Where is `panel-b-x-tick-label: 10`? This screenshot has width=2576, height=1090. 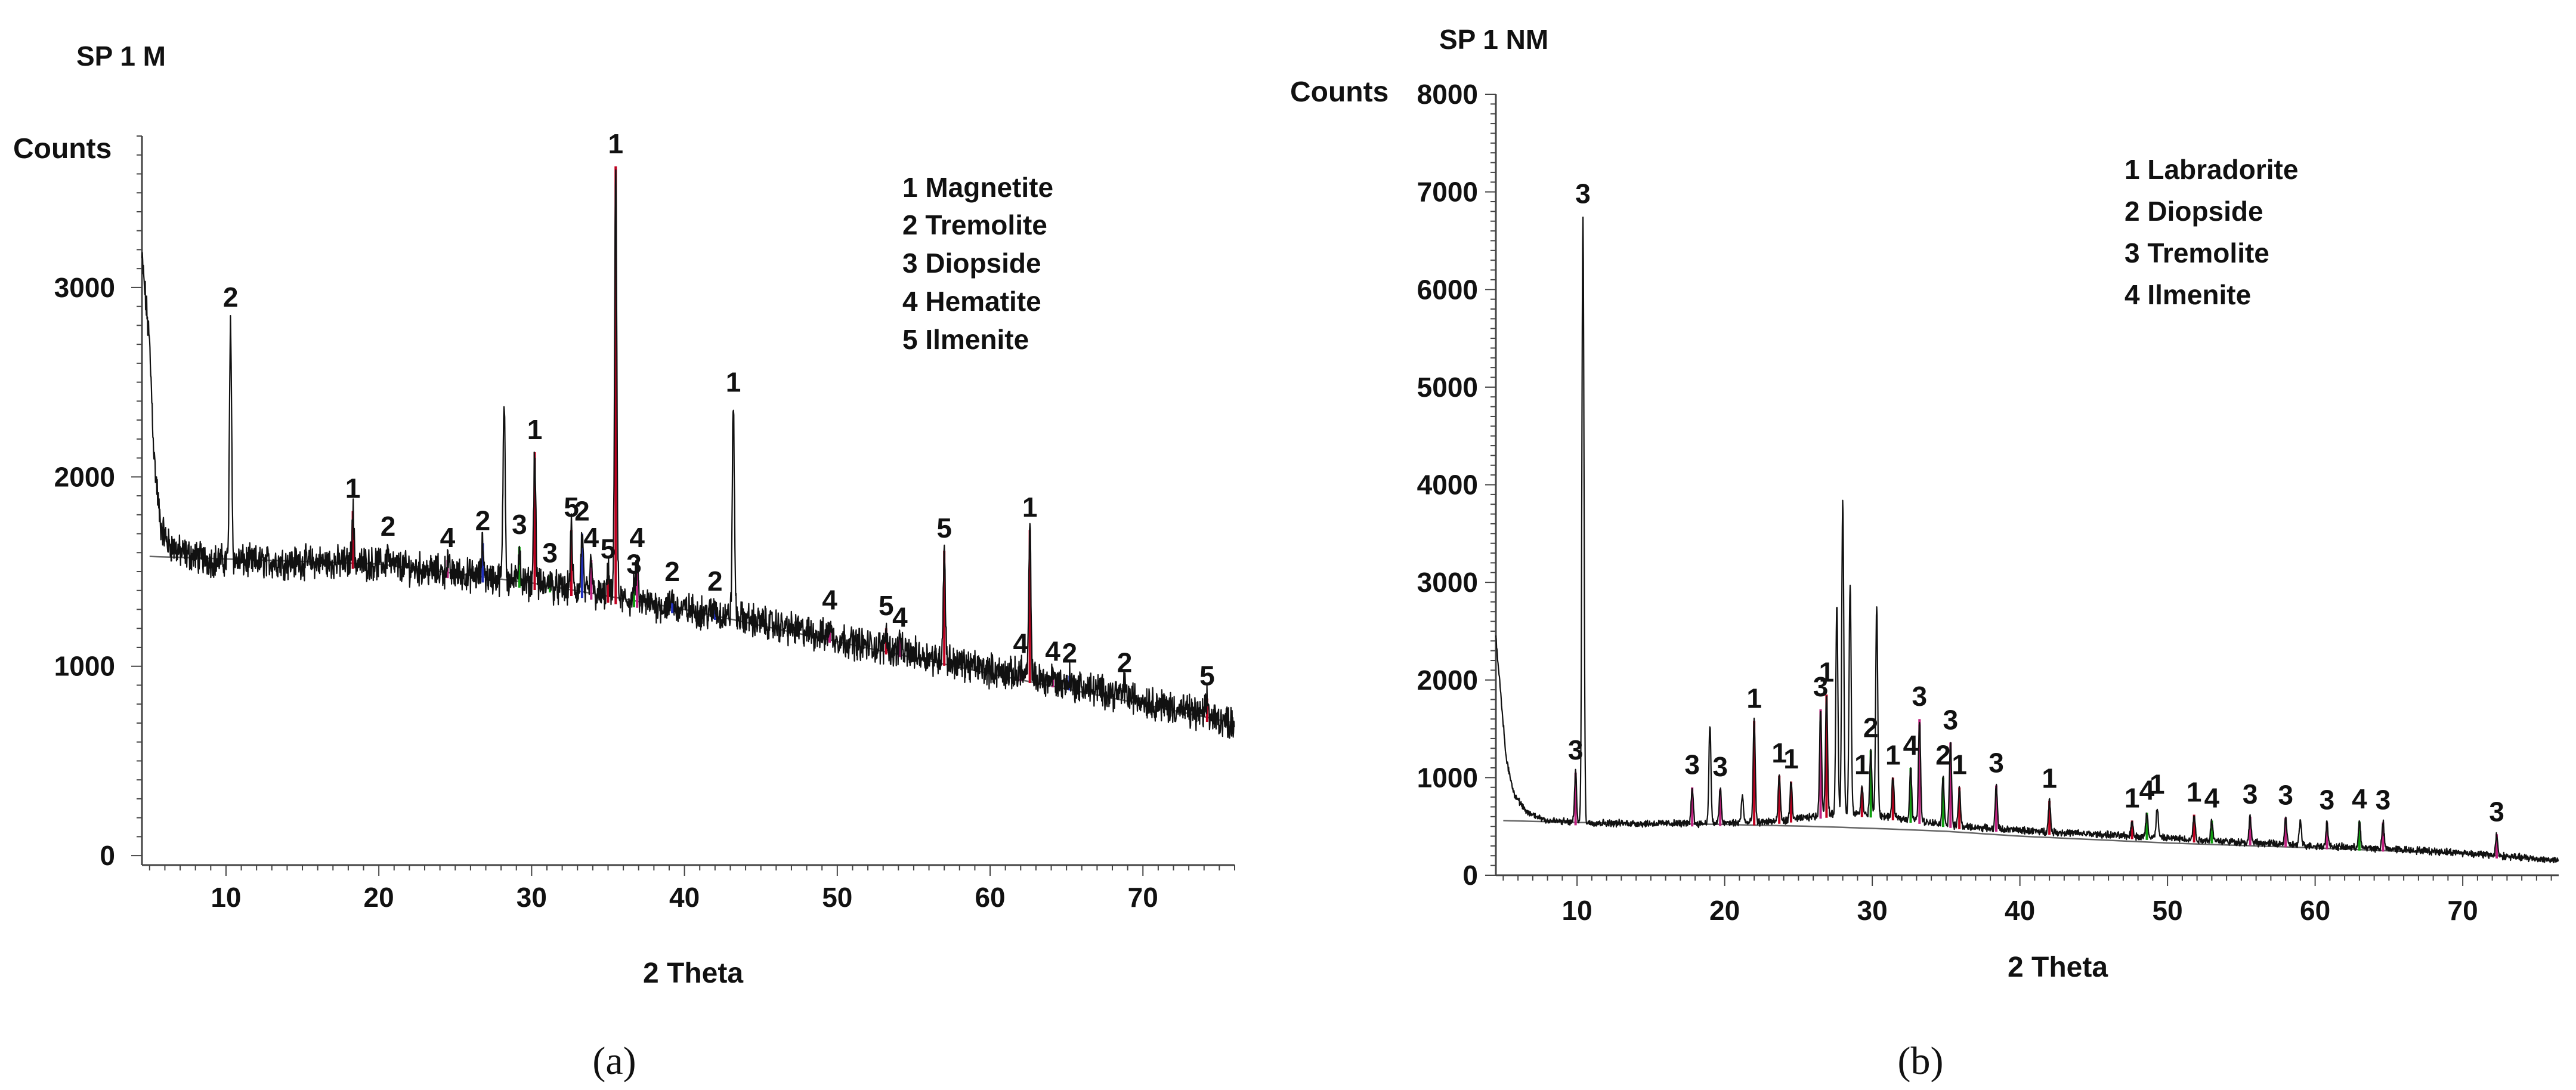 panel-b-x-tick-label: 10 is located at coordinates (1577, 910).